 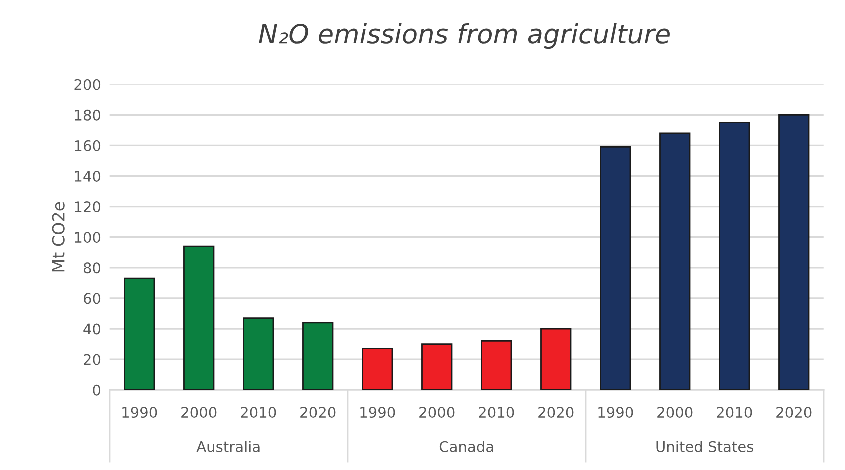 What do you see at coordinates (97, 390) in the screenshot?
I see `y-tick-label: 0` at bounding box center [97, 390].